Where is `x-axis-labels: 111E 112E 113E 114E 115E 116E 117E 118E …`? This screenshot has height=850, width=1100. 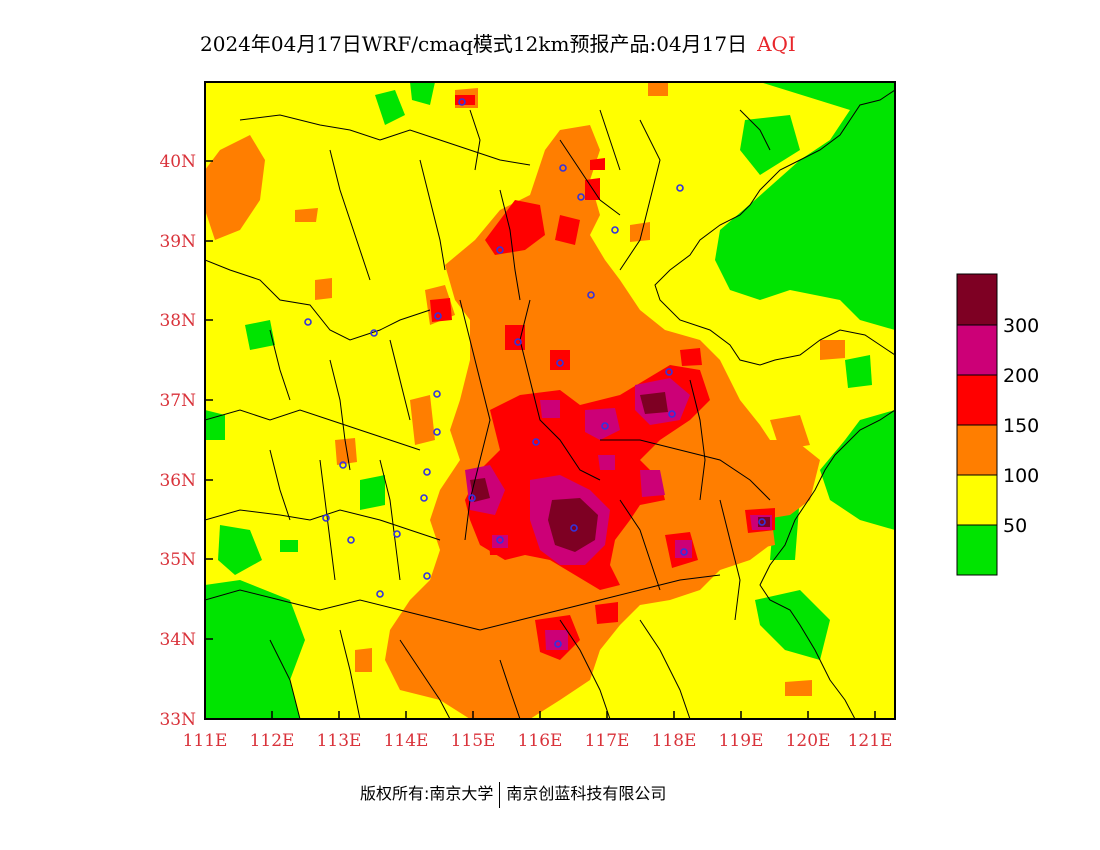
x-axis-labels: 111E 112E 113E 114E 115E 116E 117E 118E … is located at coordinates (538, 741).